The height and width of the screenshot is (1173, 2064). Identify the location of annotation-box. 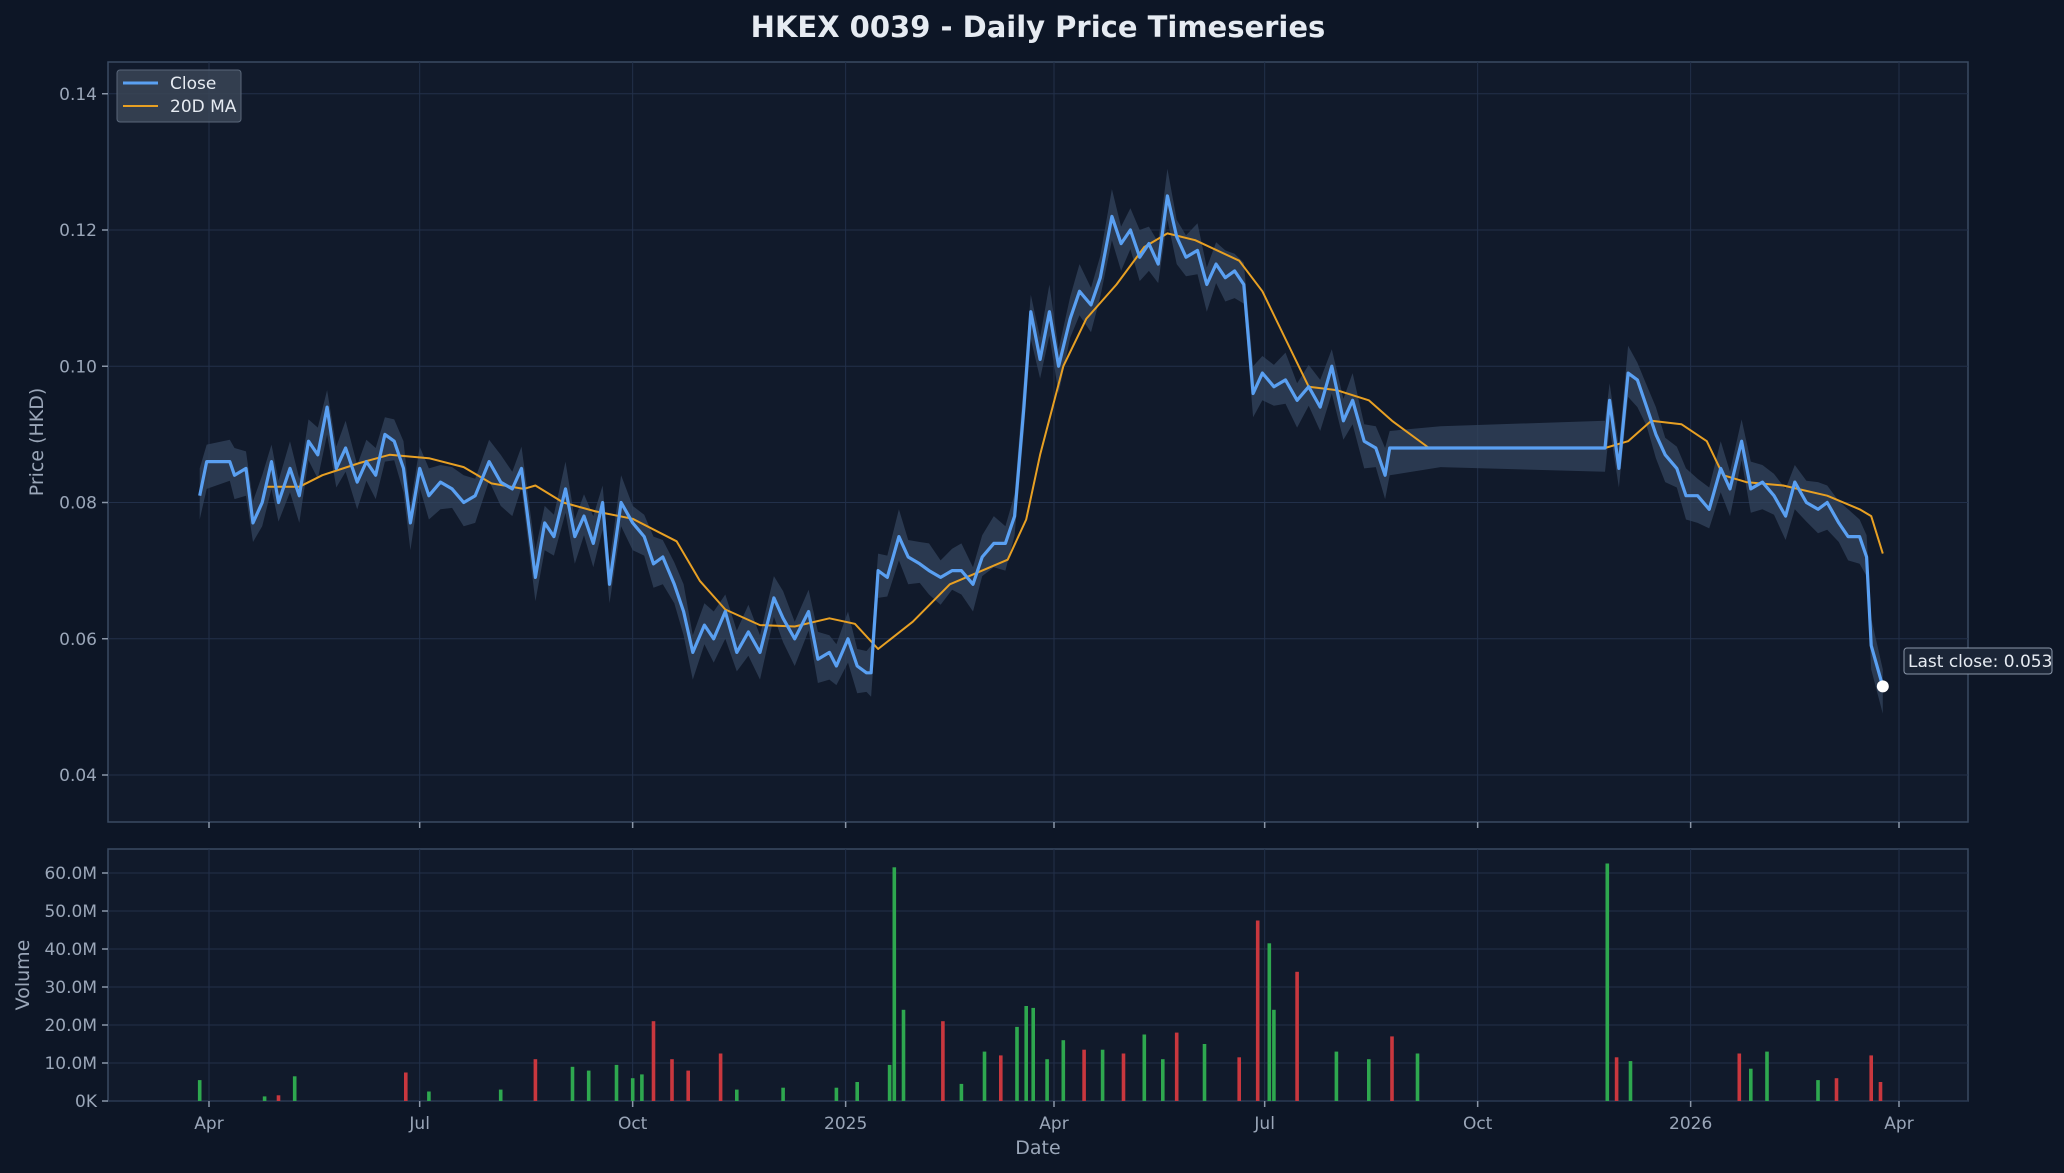
(1978, 661).